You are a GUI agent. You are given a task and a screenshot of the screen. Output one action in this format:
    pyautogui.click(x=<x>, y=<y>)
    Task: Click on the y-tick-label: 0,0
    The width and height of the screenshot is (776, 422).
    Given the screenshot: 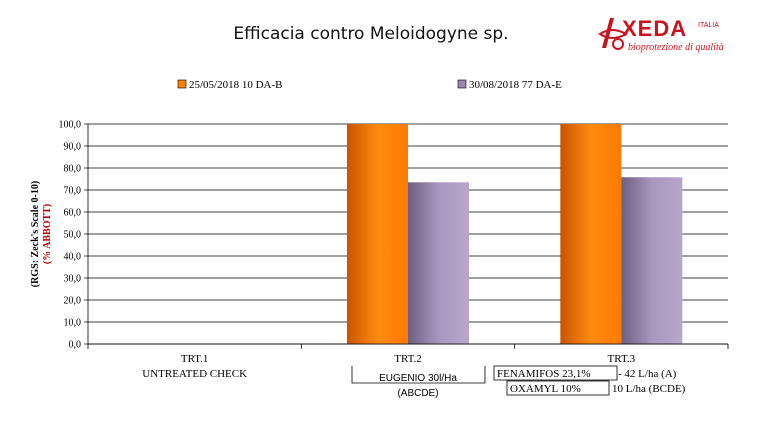 What is the action you would take?
    pyautogui.click(x=75, y=345)
    